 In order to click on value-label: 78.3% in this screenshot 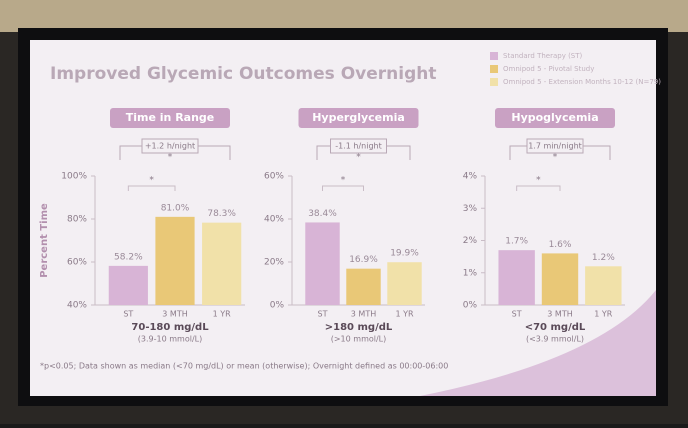, I will do `click(221, 214)`.